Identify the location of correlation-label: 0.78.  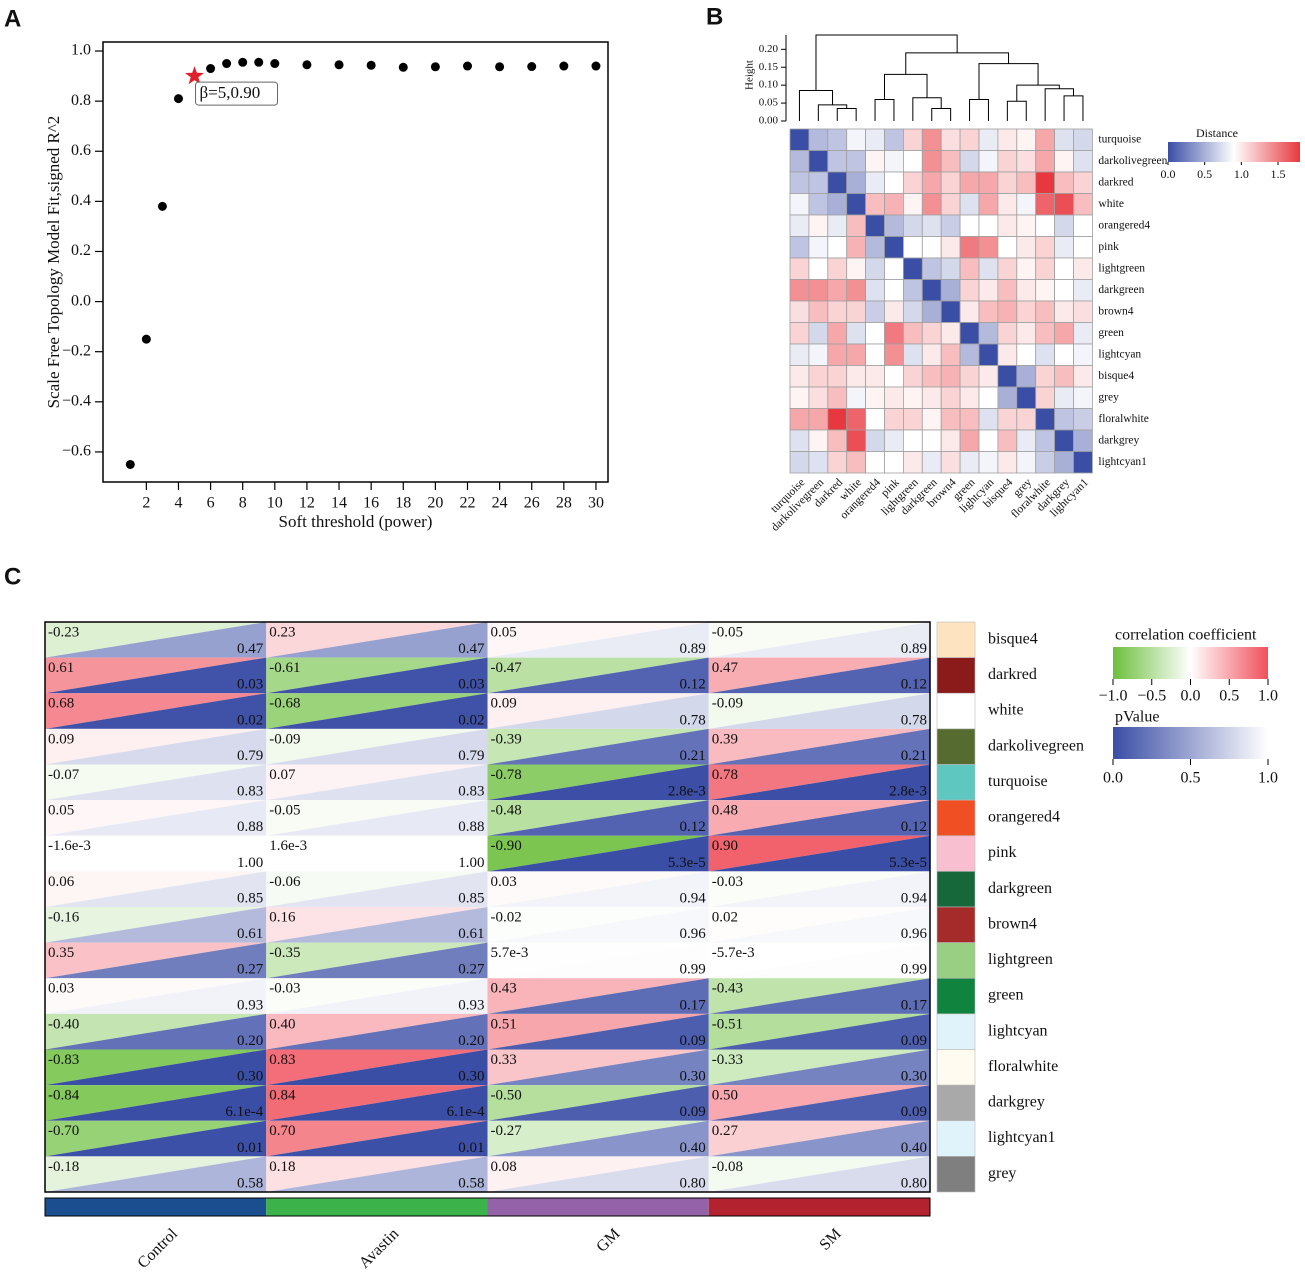
(725, 775).